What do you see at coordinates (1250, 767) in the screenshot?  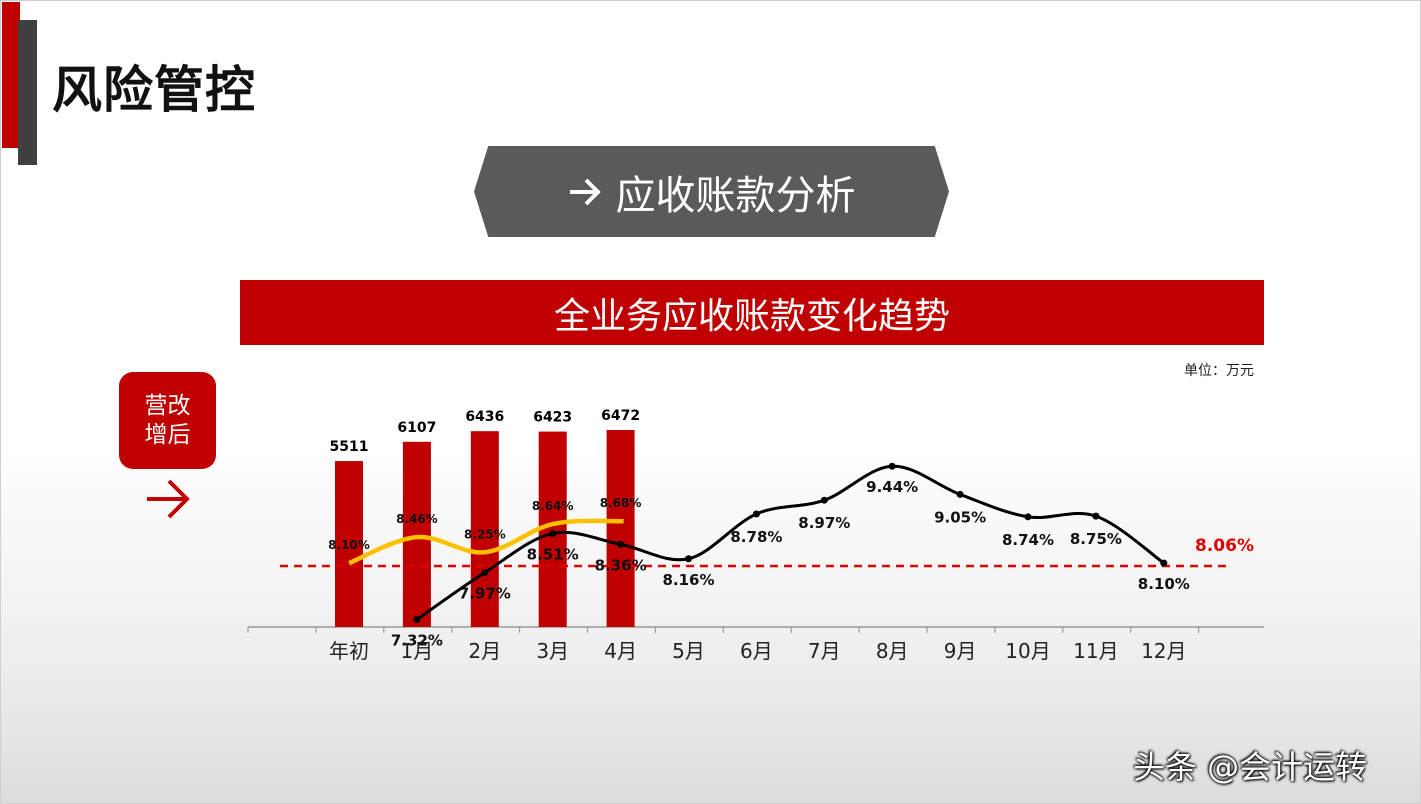 I see `watermark: 头条 @会计运转` at bounding box center [1250, 767].